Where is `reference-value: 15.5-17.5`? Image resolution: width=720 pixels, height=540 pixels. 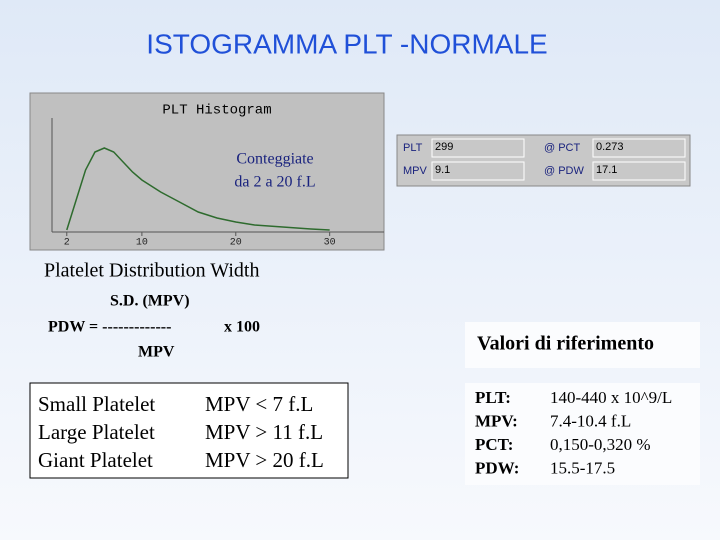 reference-value: 15.5-17.5 is located at coordinates (582, 467).